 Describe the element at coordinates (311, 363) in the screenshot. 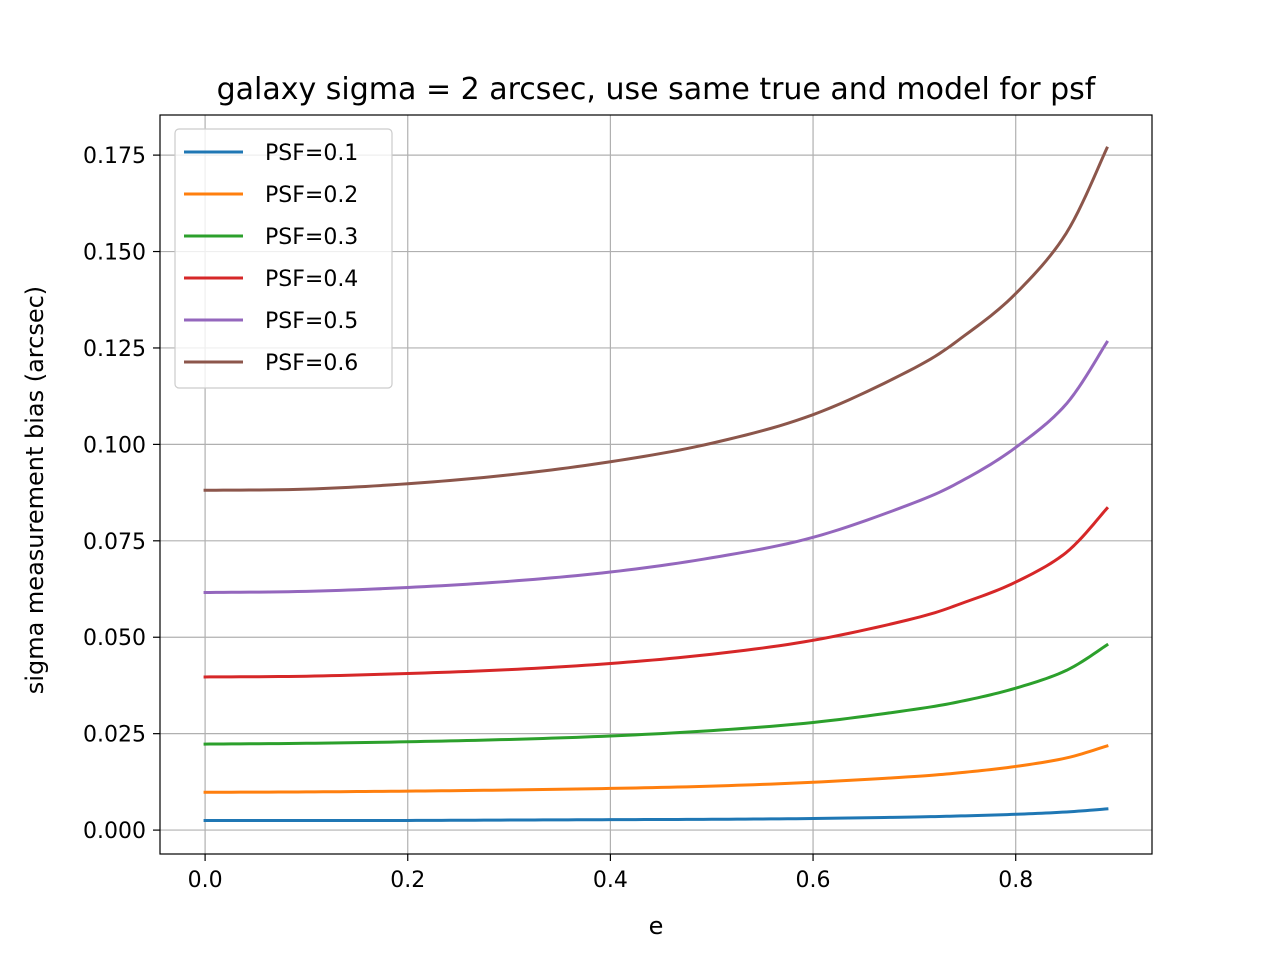

I see `legend-label: PSF=0.6` at that location.